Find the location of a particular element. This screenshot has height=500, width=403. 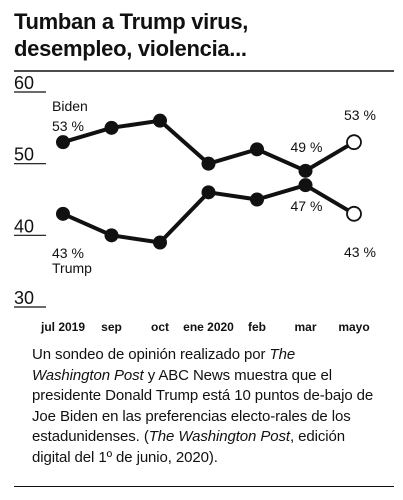

series-label-trump: Trump is located at coordinates (72, 268).